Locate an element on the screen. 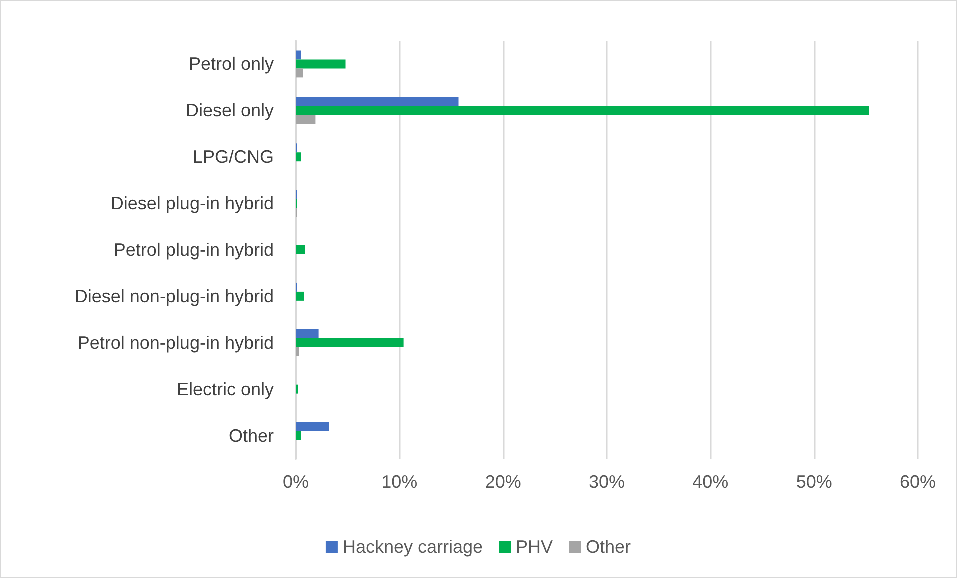  y-tick-label: Petrol non-plug-in hybrid is located at coordinates (176, 342).